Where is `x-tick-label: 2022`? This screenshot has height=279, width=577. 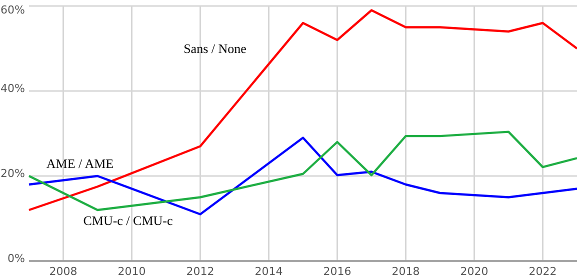 x-tick-label: 2022 is located at coordinates (542, 271).